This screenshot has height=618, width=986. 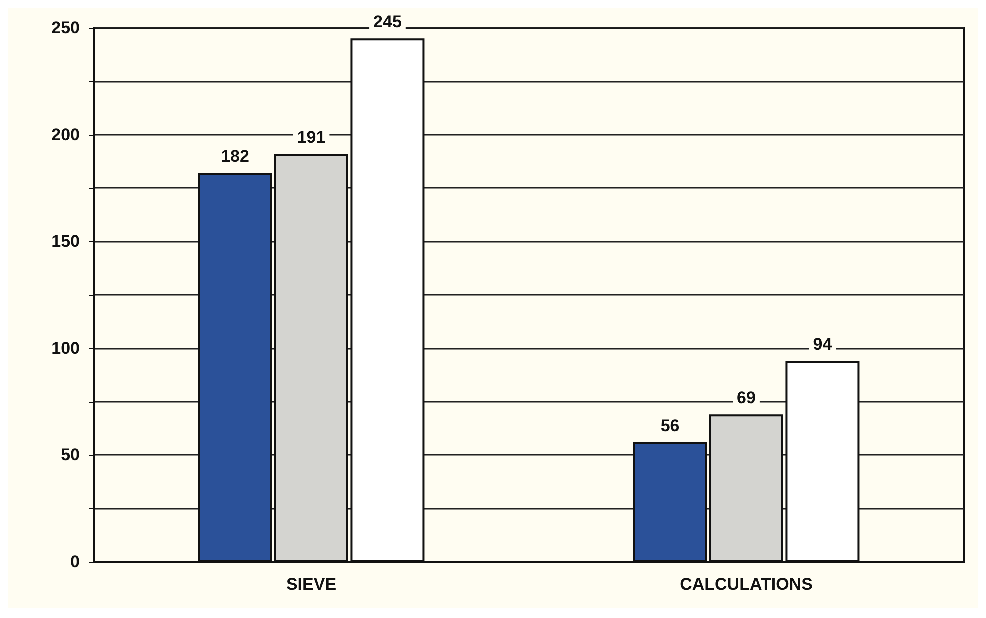 I want to click on y-tick-label: 150, so click(x=66, y=242).